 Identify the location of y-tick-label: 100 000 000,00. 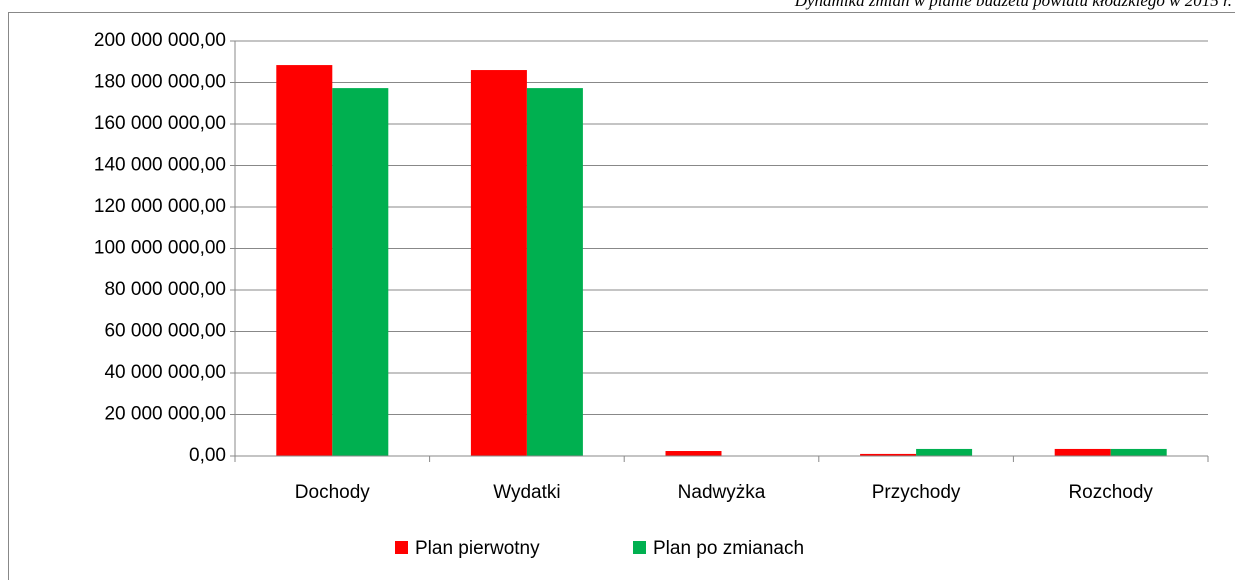
(160, 248).